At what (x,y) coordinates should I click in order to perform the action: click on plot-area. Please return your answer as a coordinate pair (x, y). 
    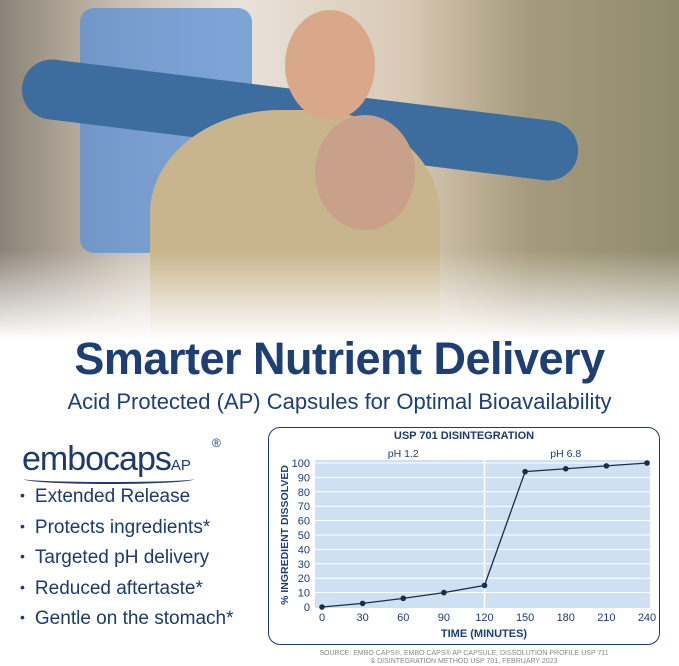
    Looking at the image, I should click on (482, 534).